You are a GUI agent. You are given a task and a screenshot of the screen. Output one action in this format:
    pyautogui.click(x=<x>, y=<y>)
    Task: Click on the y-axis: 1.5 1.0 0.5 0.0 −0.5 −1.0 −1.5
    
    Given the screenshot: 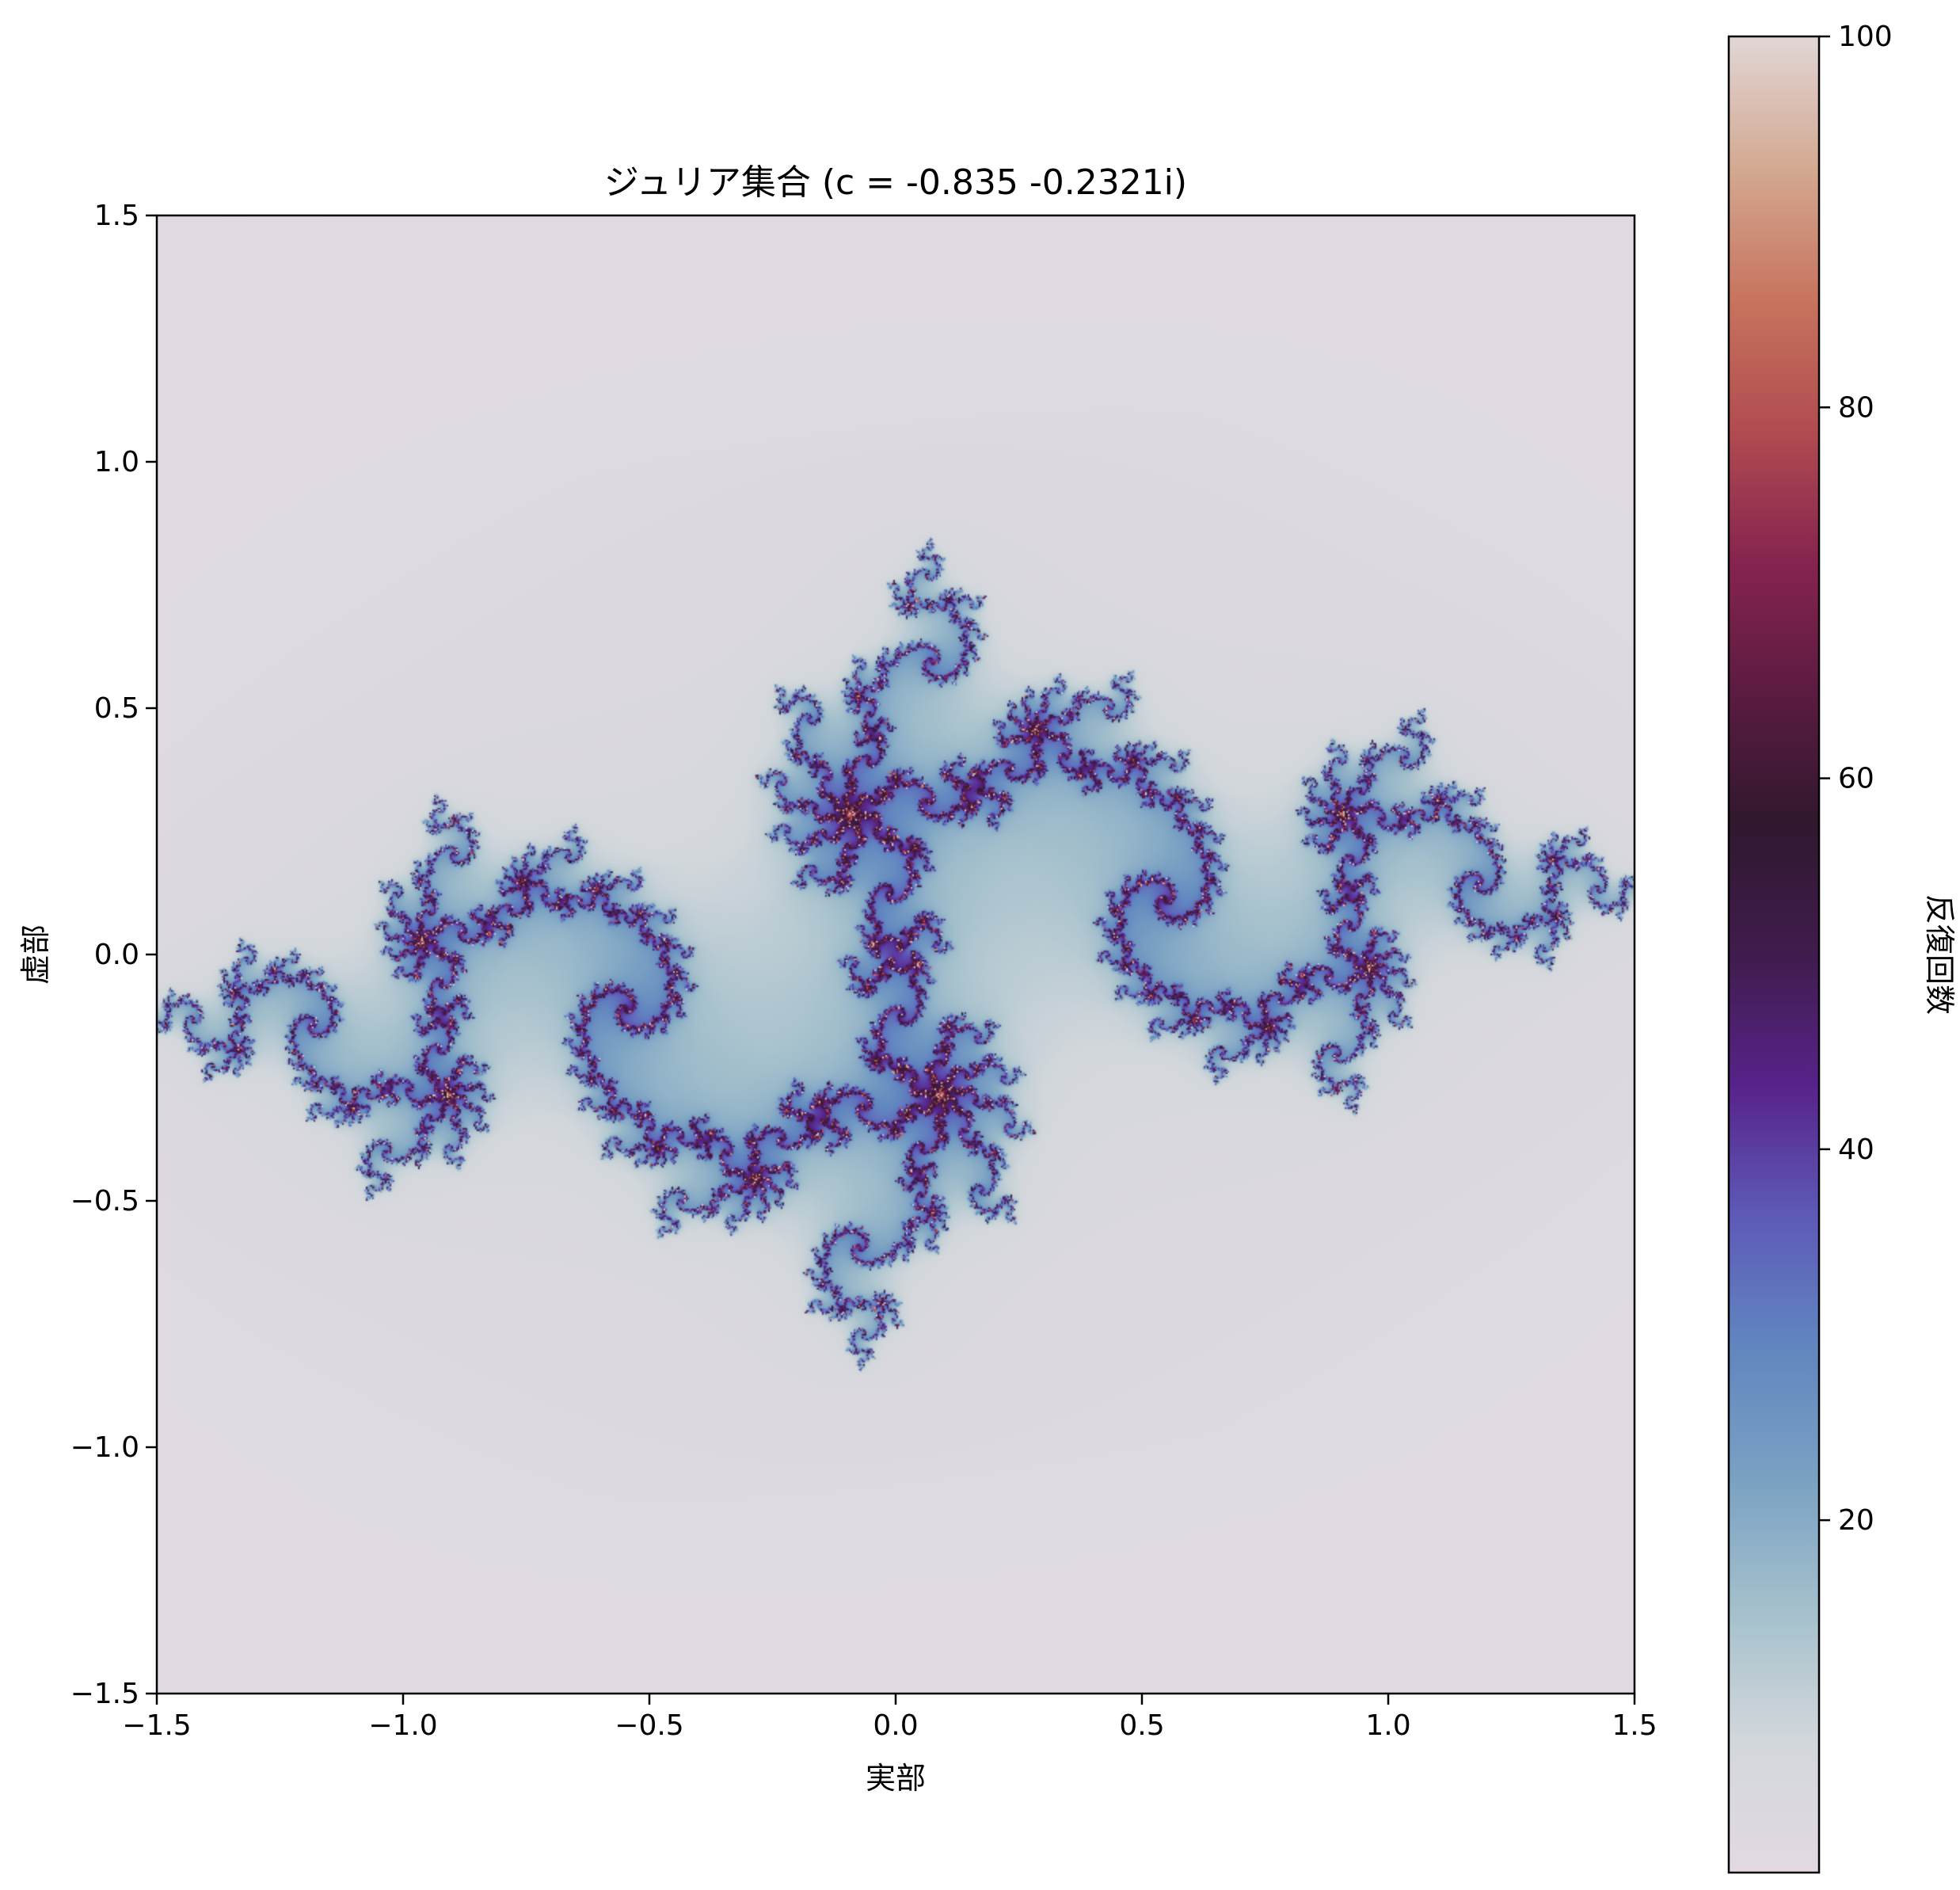 What is the action you would take?
    pyautogui.click(x=113, y=955)
    